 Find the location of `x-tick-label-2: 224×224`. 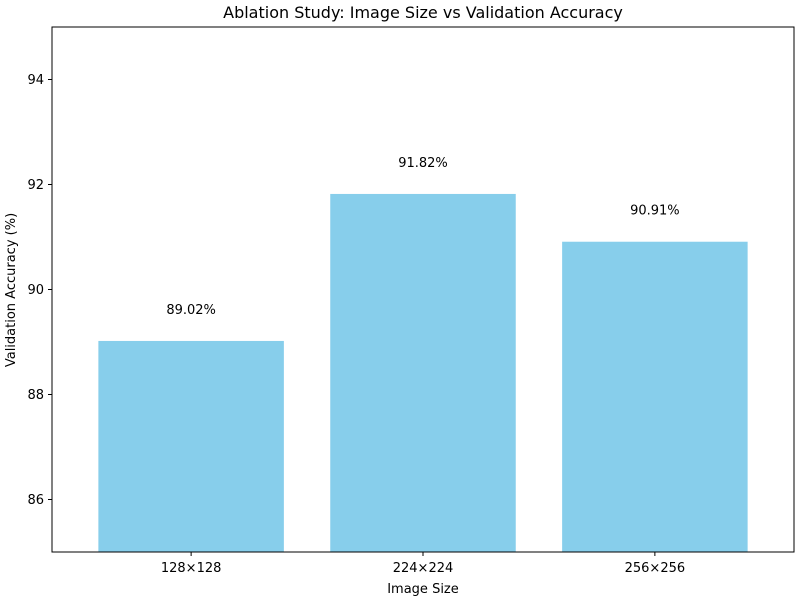

x-tick-label-2: 224×224 is located at coordinates (423, 568).